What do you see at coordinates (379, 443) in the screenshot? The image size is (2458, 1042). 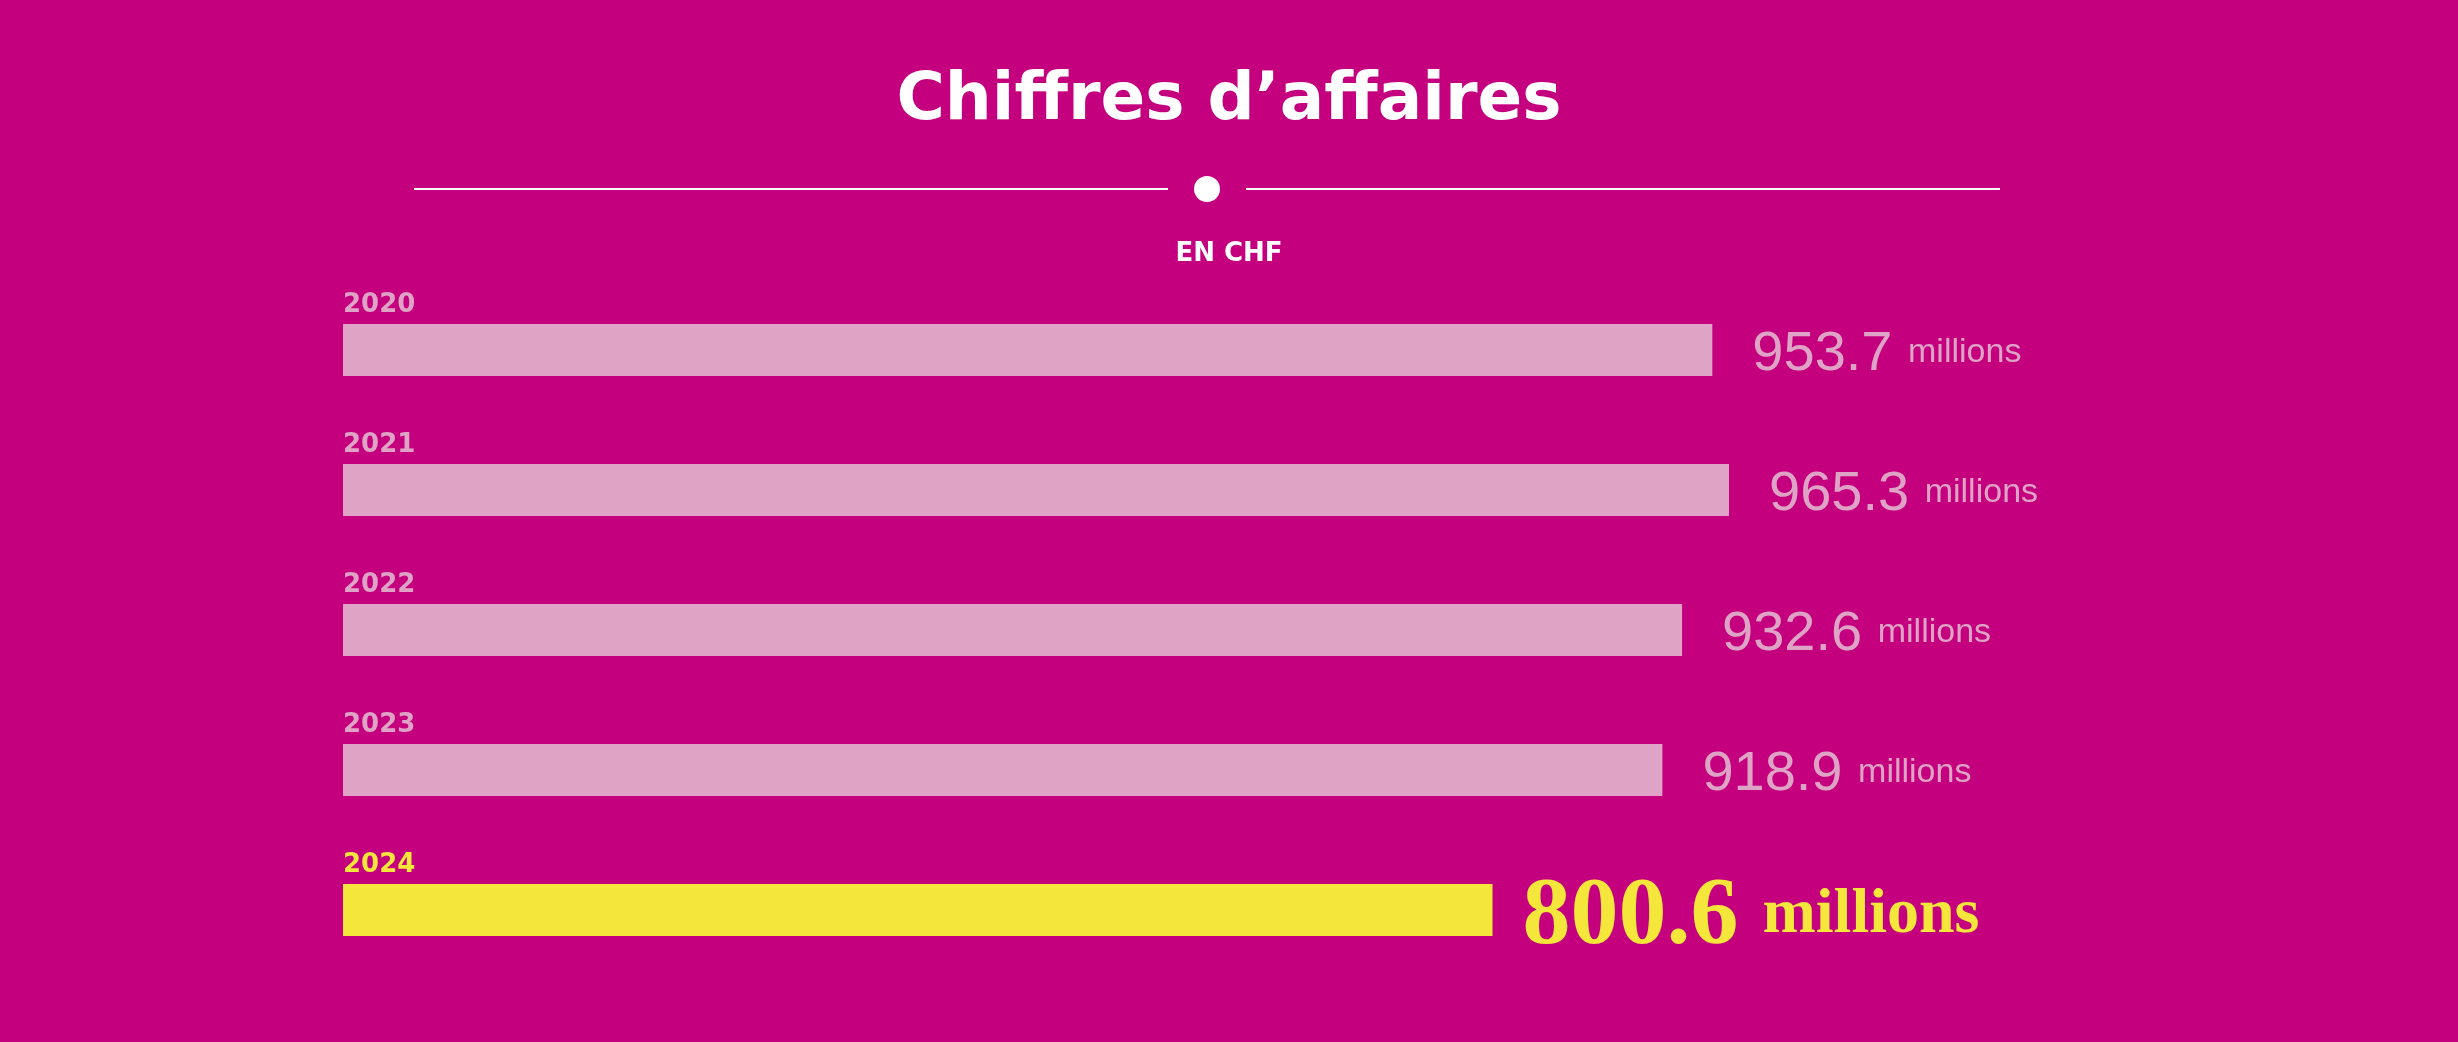 I see `y-tick-label: 2021` at bounding box center [379, 443].